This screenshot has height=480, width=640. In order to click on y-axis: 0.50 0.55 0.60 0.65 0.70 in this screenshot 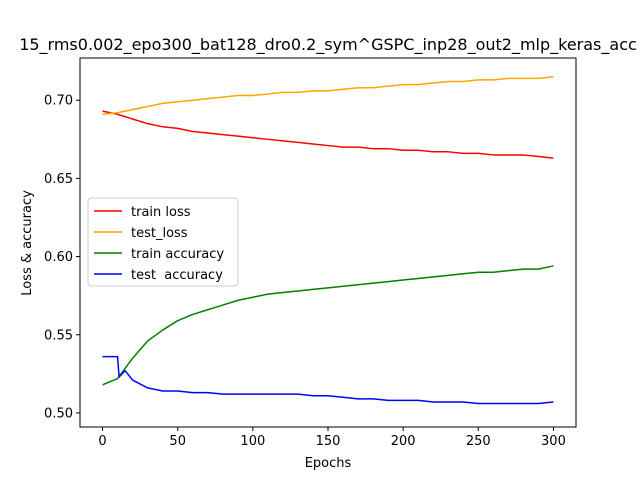, I will do `click(62, 257)`.